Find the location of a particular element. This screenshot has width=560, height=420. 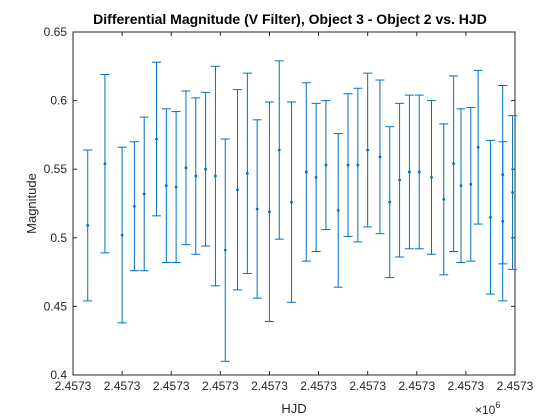

x-axis-label: HJD is located at coordinates (293, 408).